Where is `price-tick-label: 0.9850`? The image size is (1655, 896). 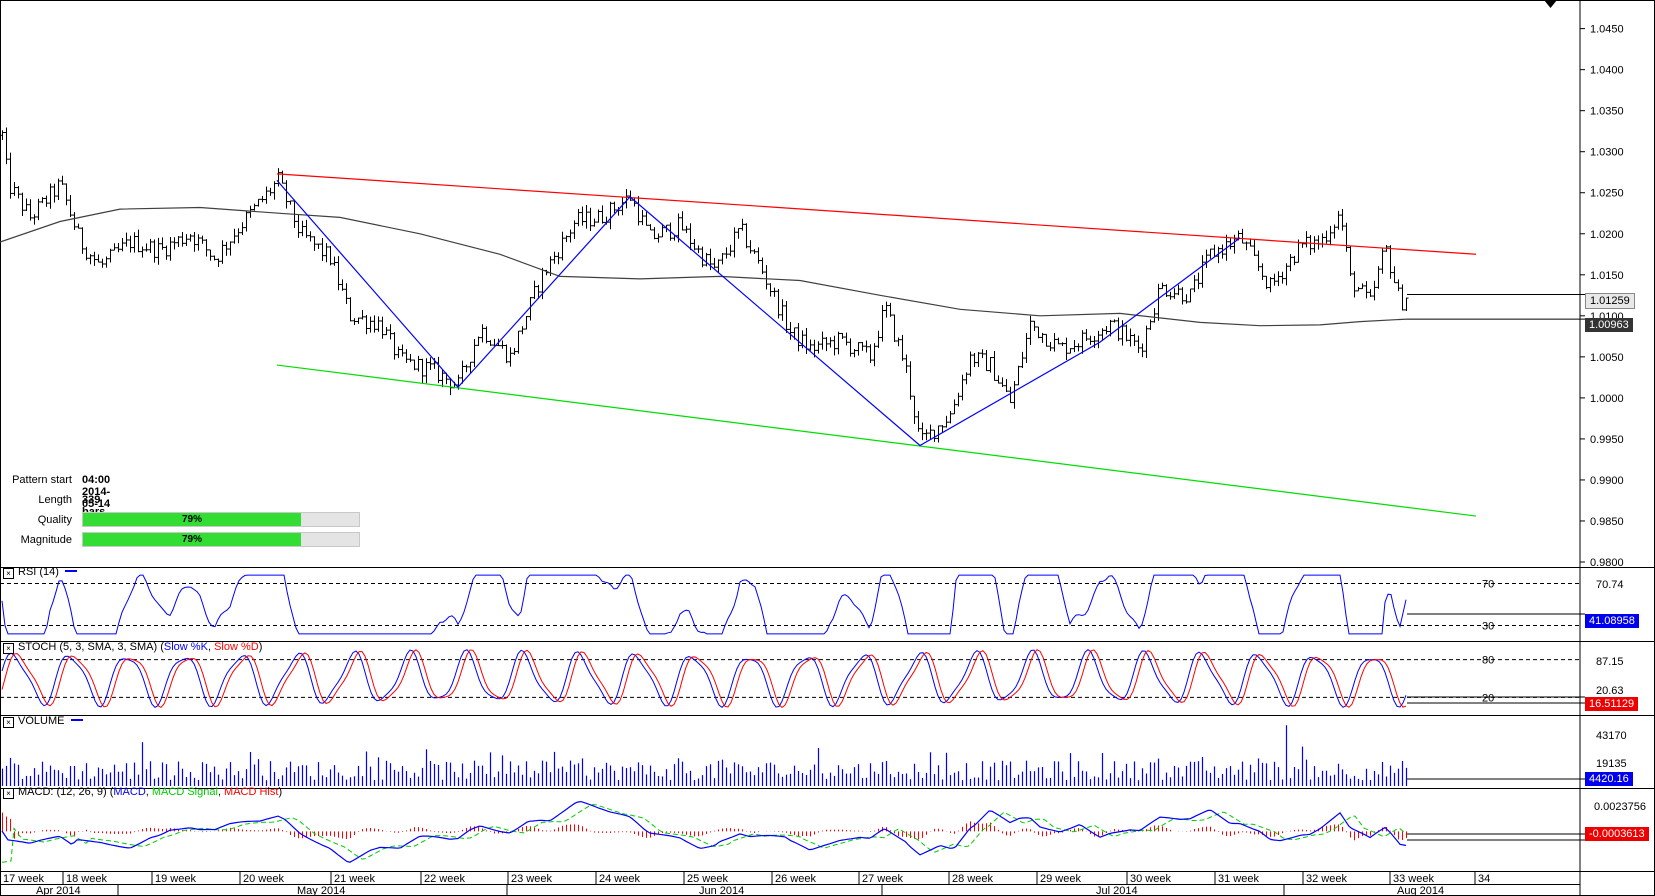
price-tick-label: 0.9850 is located at coordinates (1607, 522).